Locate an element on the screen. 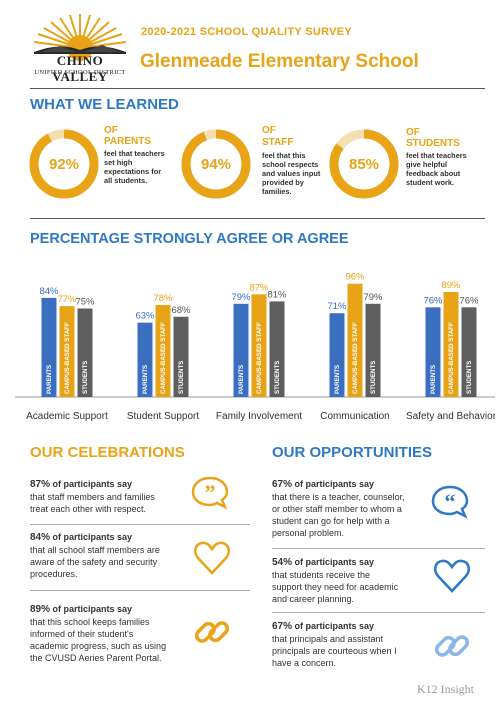 The height and width of the screenshot is (703, 500). category-label: Student Support is located at coordinates (163, 416).